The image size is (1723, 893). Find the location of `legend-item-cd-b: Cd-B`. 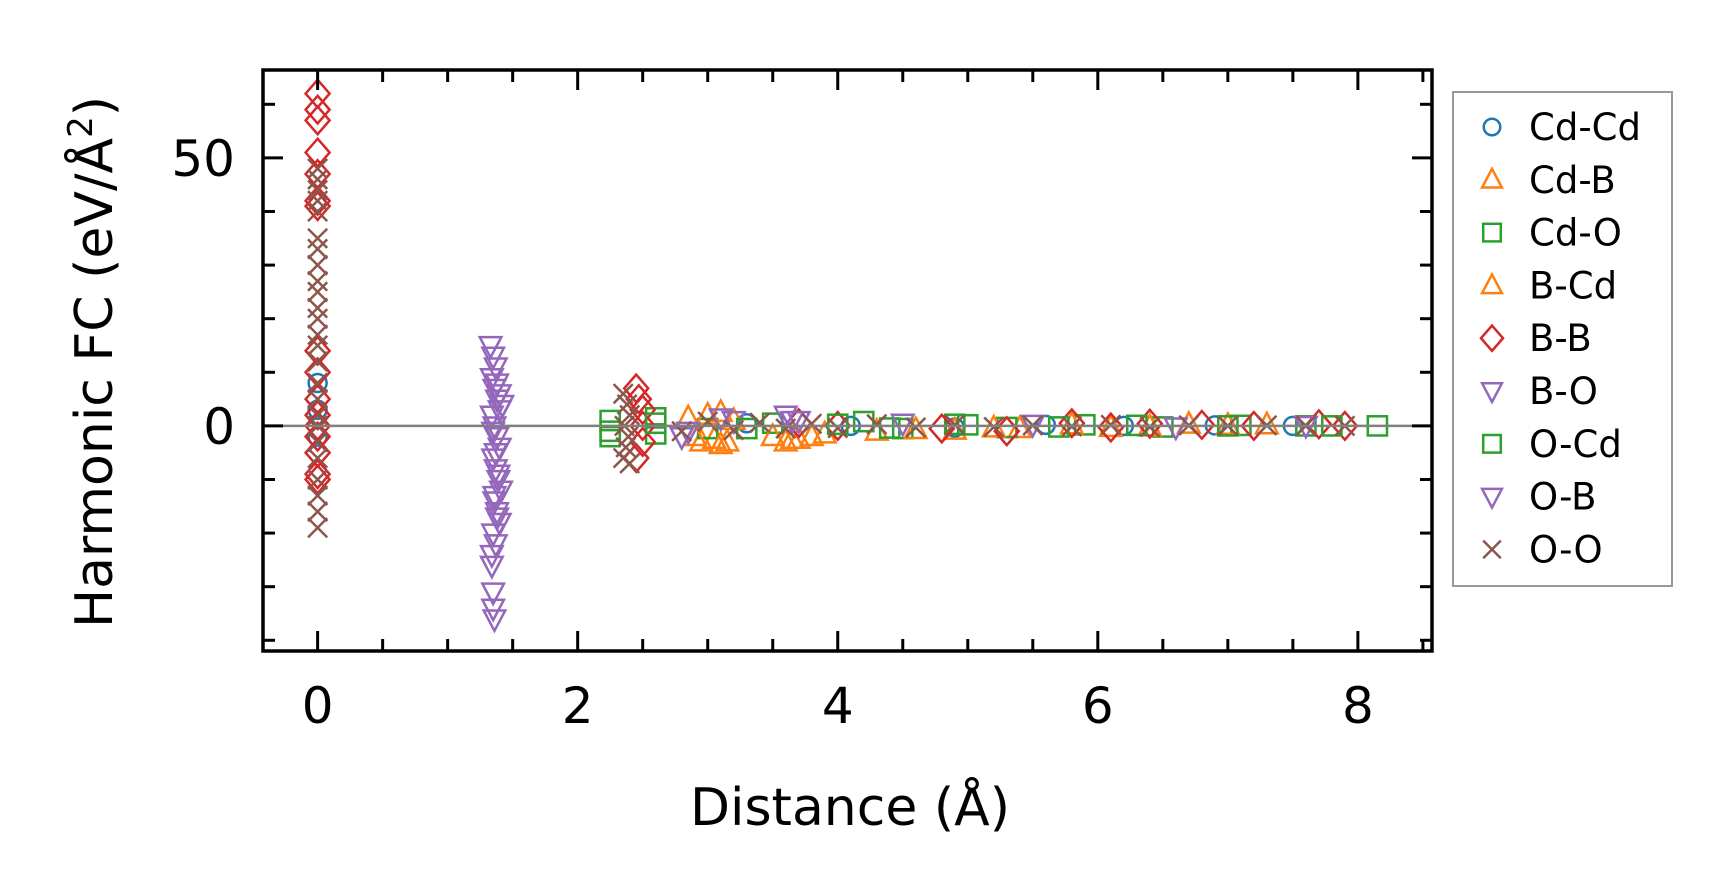

legend-item-cd-b: Cd-B is located at coordinates (1548, 180).